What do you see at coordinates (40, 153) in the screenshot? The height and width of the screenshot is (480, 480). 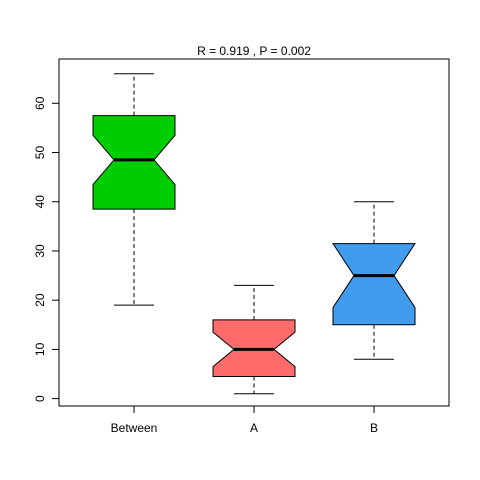 I see `y-tick-label: 50` at bounding box center [40, 153].